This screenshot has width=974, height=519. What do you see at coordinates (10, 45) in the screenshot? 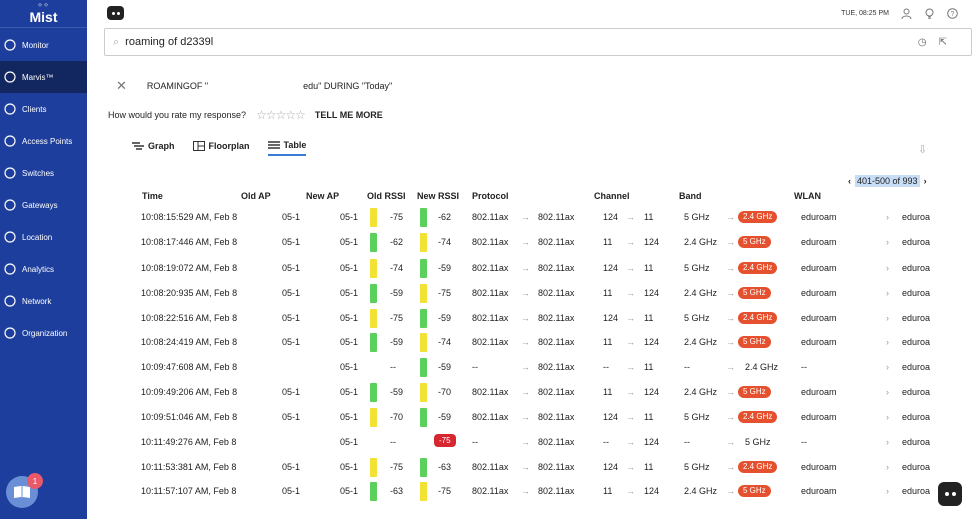
I see `monitor-icon` at bounding box center [10, 45].